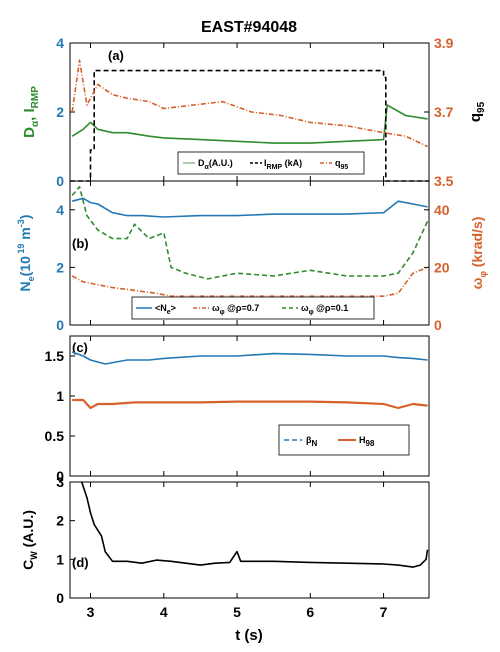 Image resolution: width=500 pixels, height=652 pixels. I want to click on series-line-d-a-u-, so click(249, 124).